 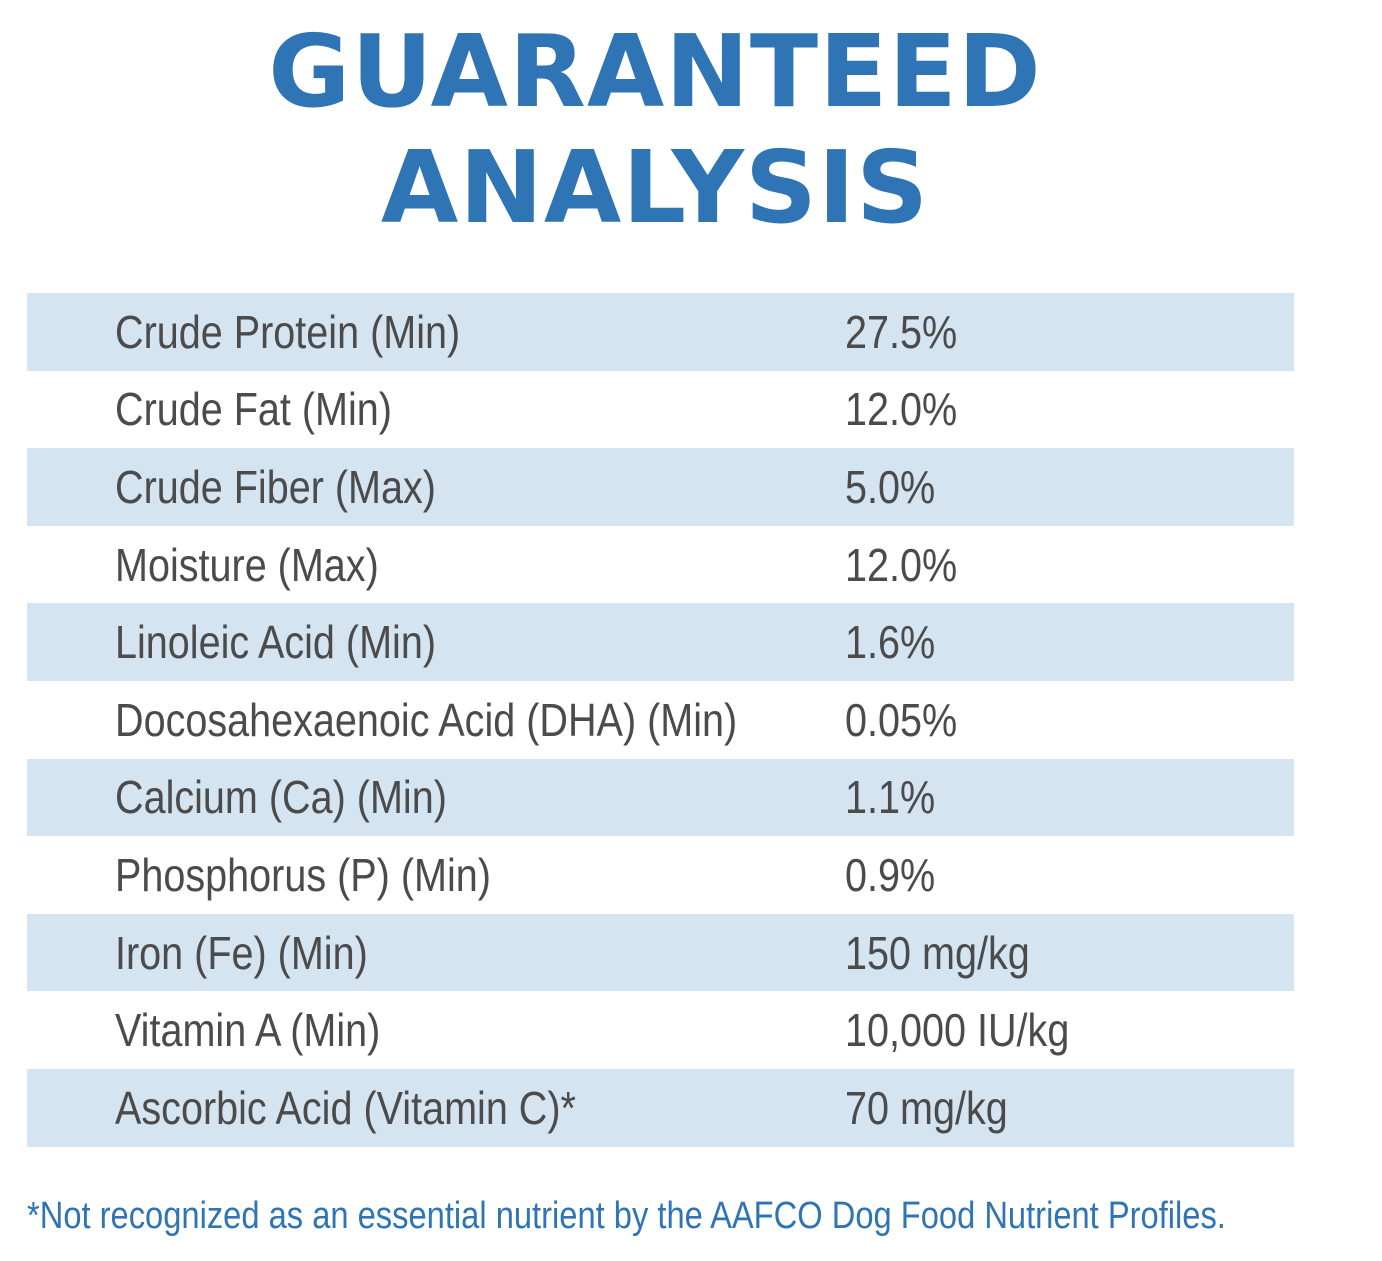 I want to click on table-row: Calcium (Ca) (Min) 1.1%, so click(x=660, y=797).